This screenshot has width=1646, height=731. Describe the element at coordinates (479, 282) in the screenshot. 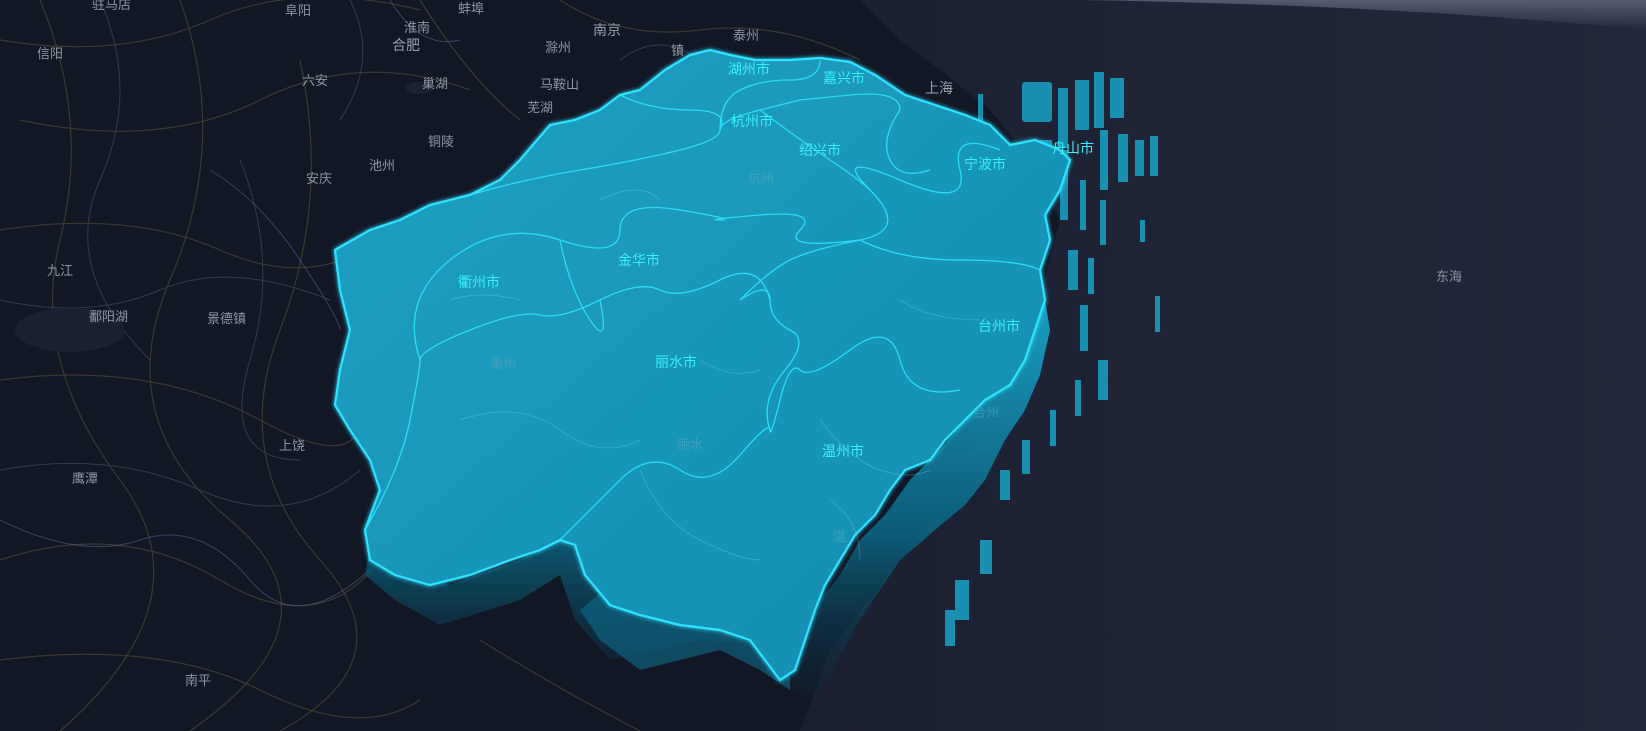

I see `city-label-quzhou: 衢州市` at that location.